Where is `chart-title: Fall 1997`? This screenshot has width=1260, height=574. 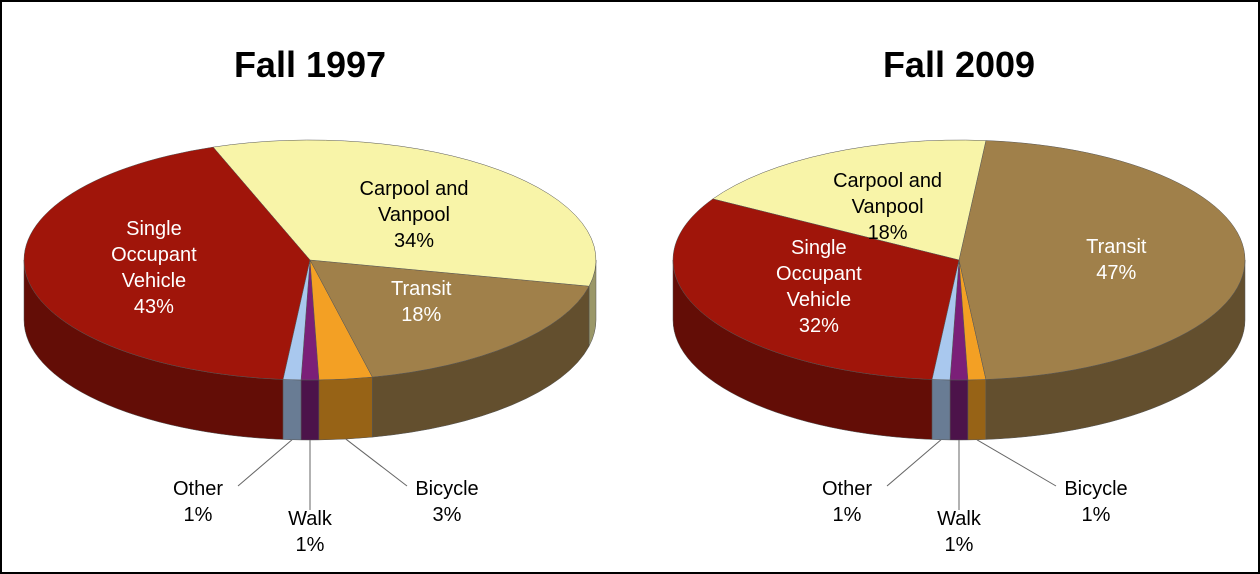
chart-title: Fall 1997 is located at coordinates (310, 64).